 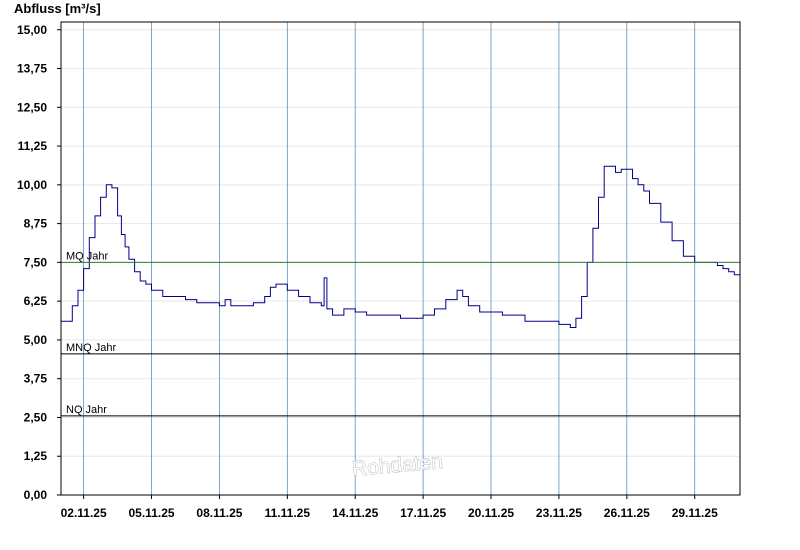 I want to click on reference-line-label: NQ Jahr, so click(x=86, y=410).